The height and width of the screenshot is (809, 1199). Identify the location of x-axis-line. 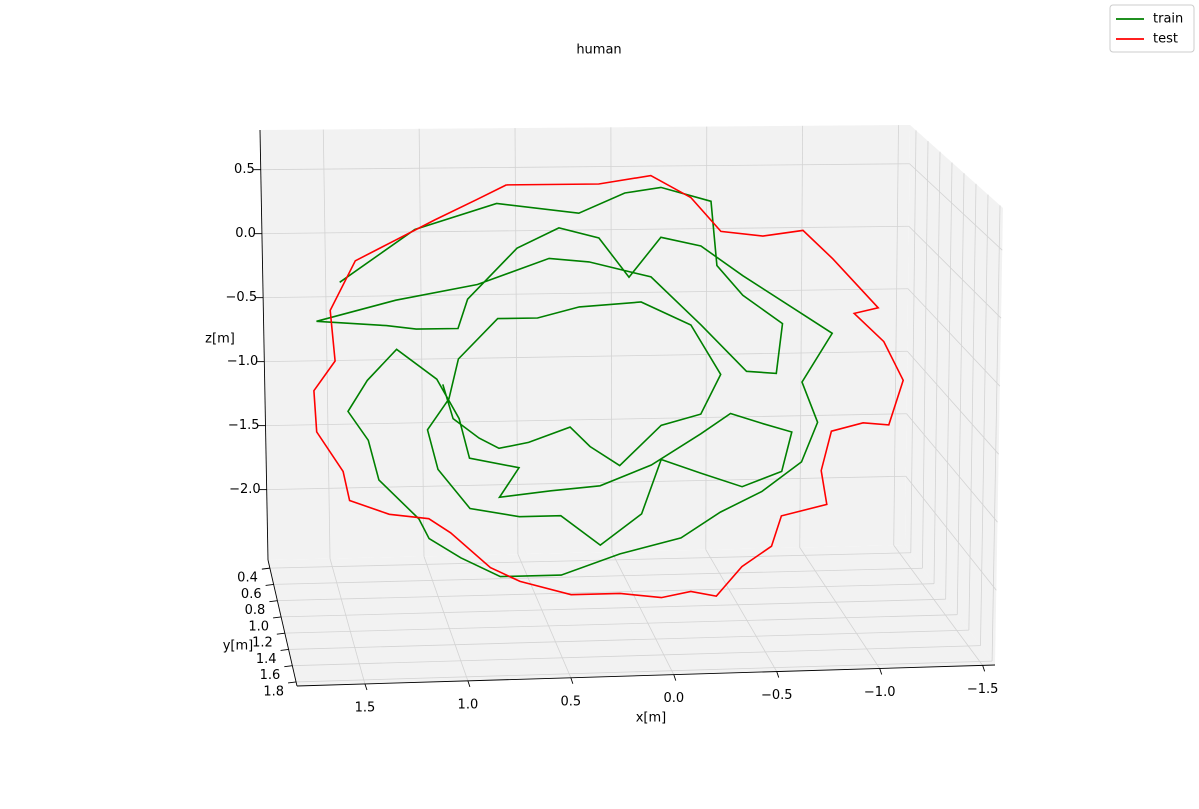
(646, 675).